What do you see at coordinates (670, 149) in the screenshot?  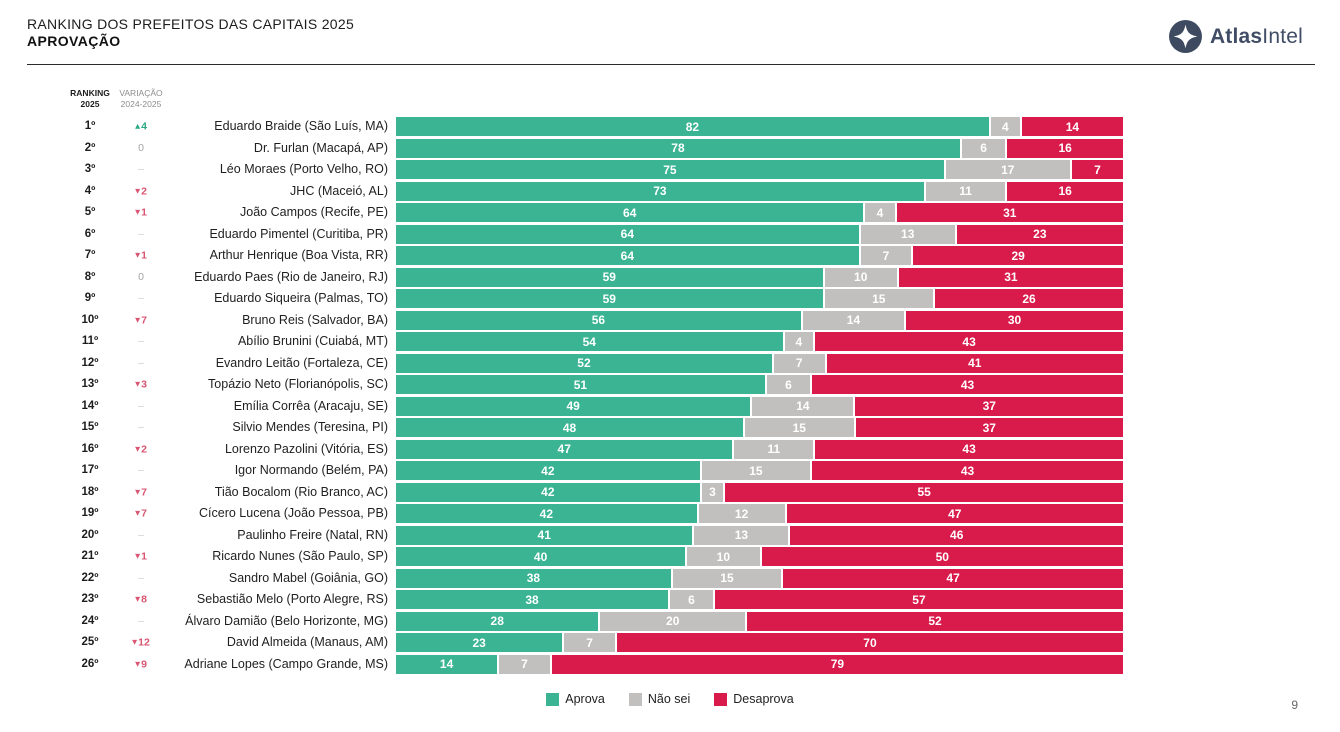 I see `mayor-row: 2º 0 Dr. Furlan (Macapá, AP) 78 6 16` at bounding box center [670, 149].